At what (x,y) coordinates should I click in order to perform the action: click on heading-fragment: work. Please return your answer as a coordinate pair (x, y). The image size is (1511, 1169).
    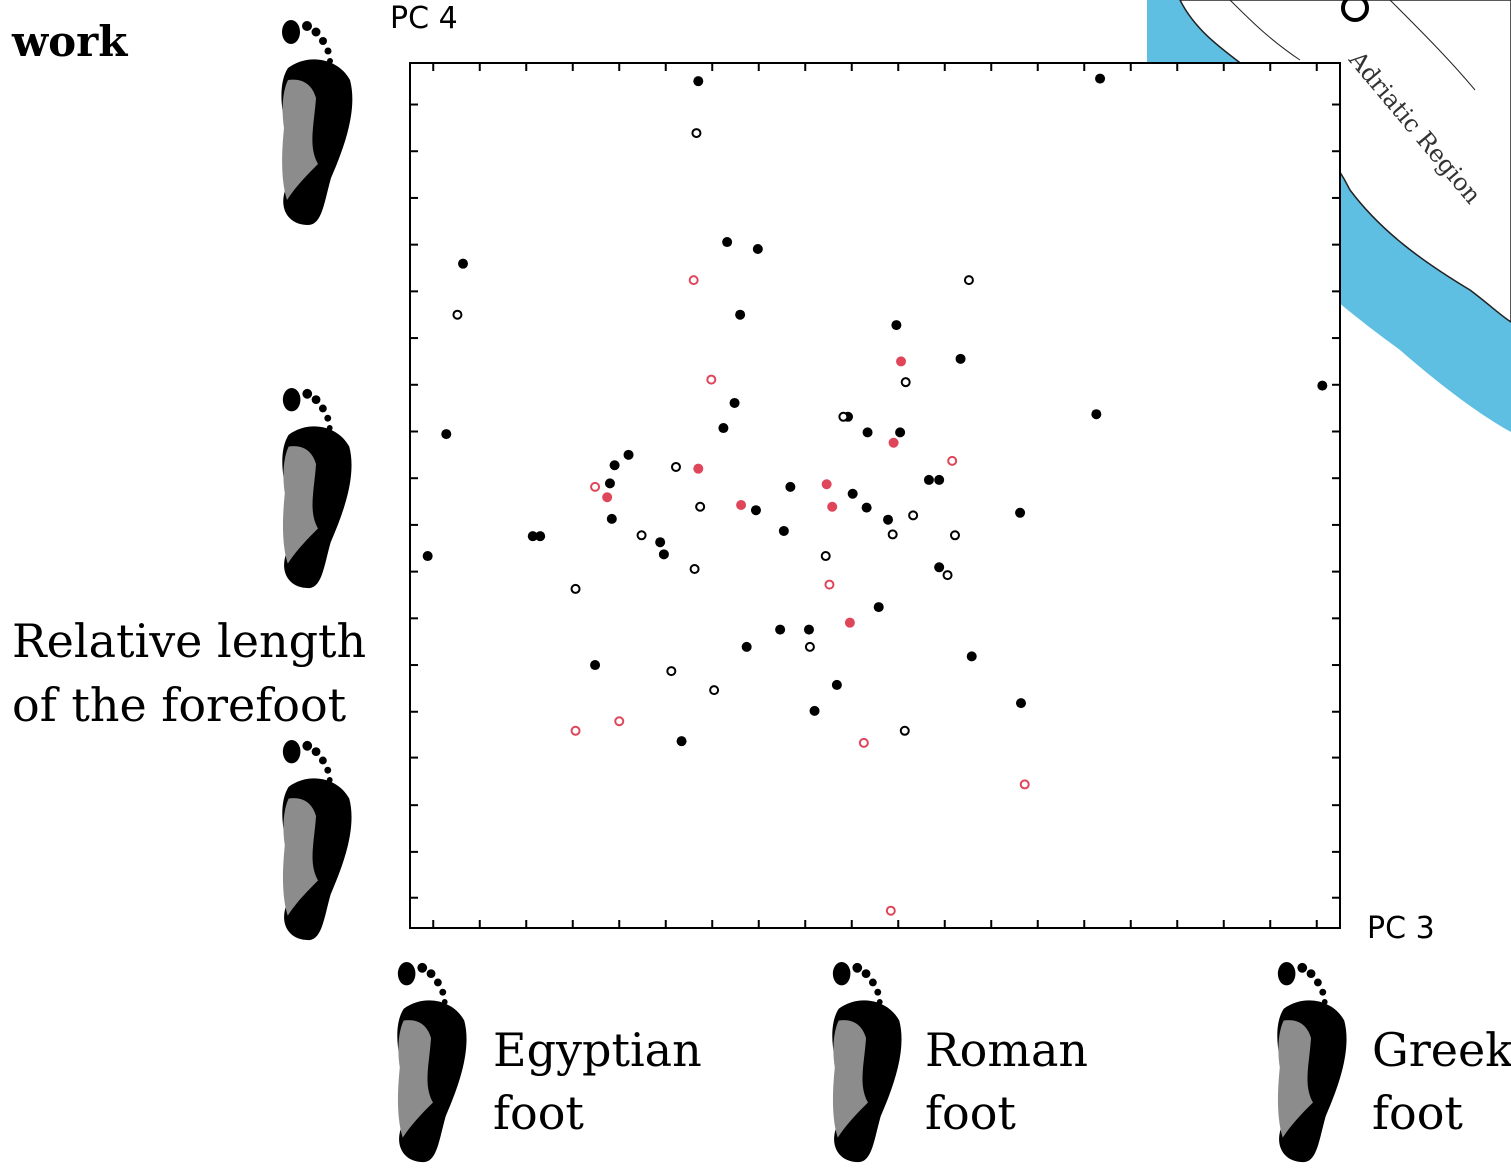
    Looking at the image, I should click on (69, 41).